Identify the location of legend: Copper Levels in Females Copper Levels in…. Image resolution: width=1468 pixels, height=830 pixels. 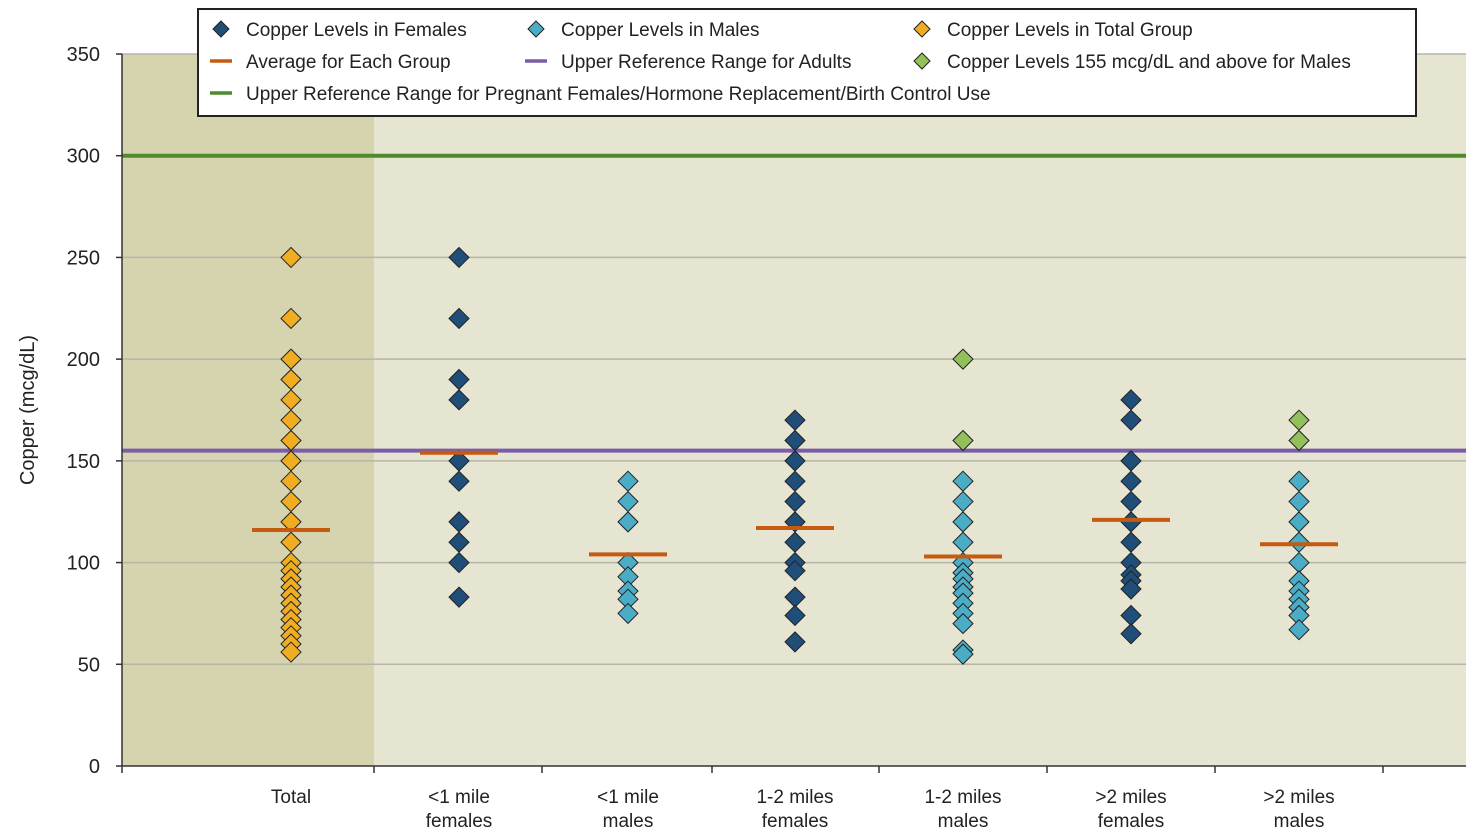
(807, 62).